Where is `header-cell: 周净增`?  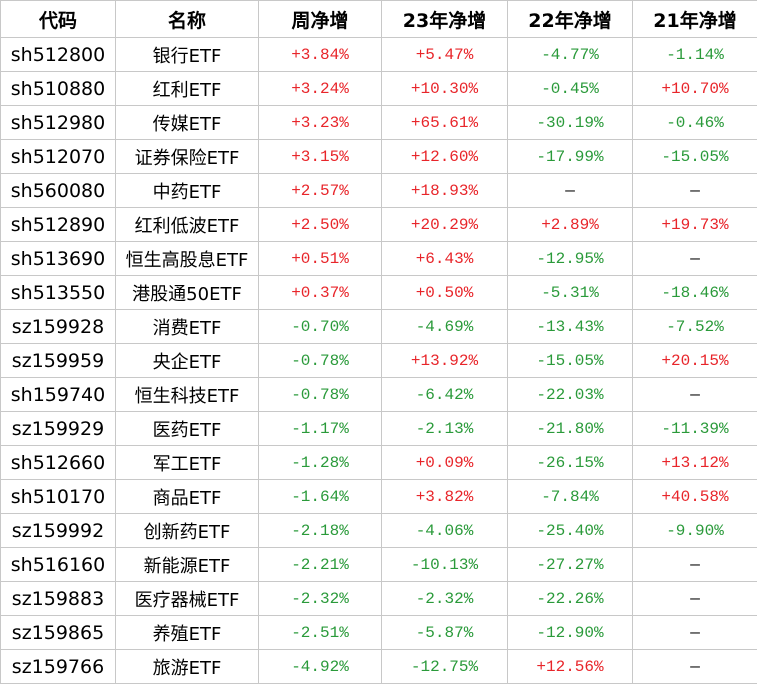
header-cell: 周净增 is located at coordinates (320, 19).